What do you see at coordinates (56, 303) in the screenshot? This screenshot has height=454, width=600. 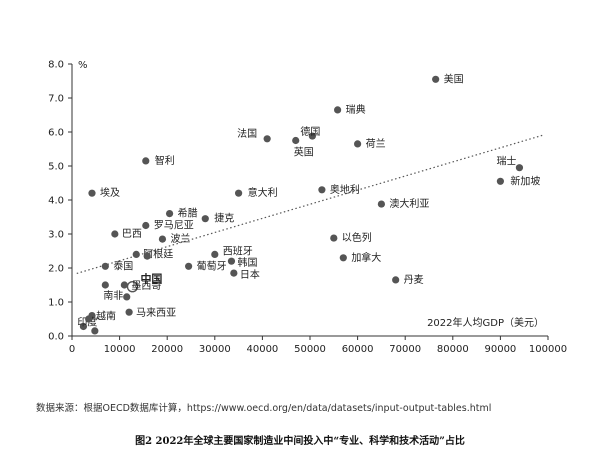 I see `y-tick-label: 1.0` at bounding box center [56, 303].